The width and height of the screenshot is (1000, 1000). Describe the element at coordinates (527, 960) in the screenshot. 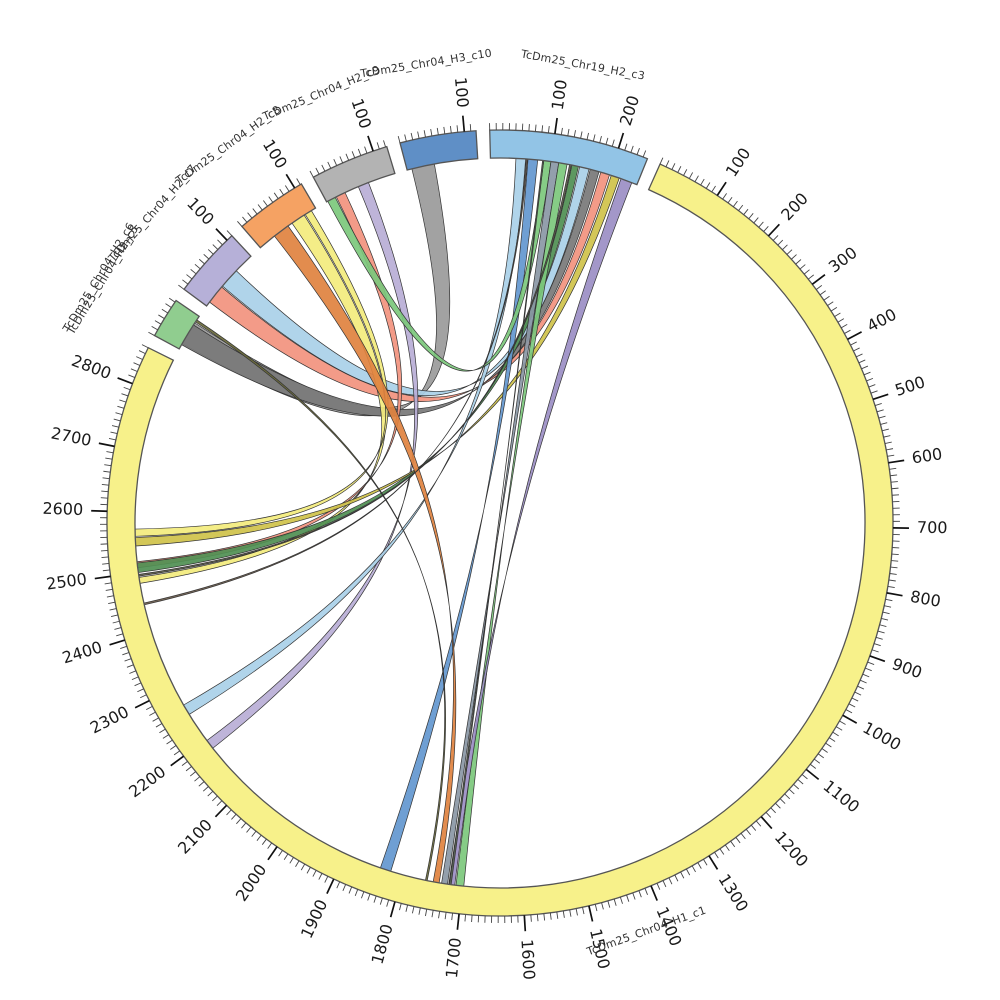

I see `tick-label-c1-1600: 1600` at that location.